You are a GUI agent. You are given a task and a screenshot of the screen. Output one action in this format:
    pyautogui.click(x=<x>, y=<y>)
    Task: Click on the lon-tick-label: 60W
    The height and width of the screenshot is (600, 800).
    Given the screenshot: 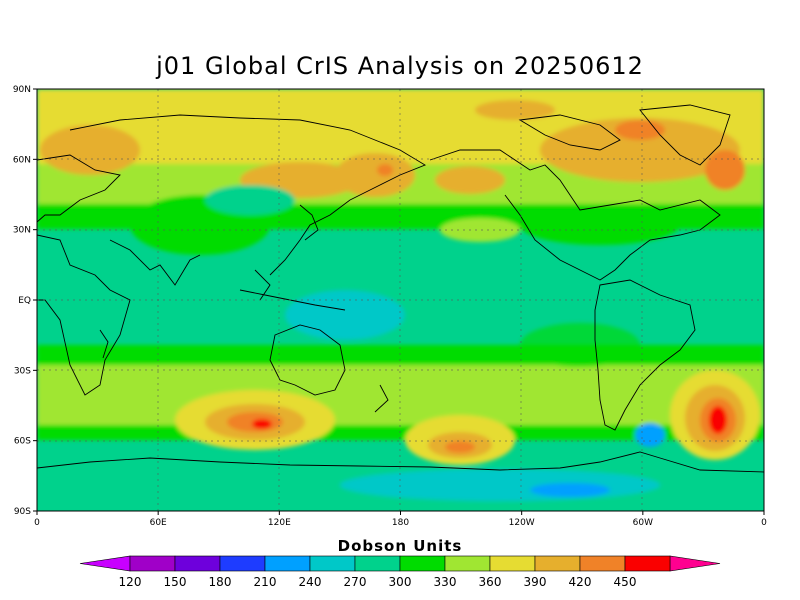 What is the action you would take?
    pyautogui.click(x=643, y=523)
    